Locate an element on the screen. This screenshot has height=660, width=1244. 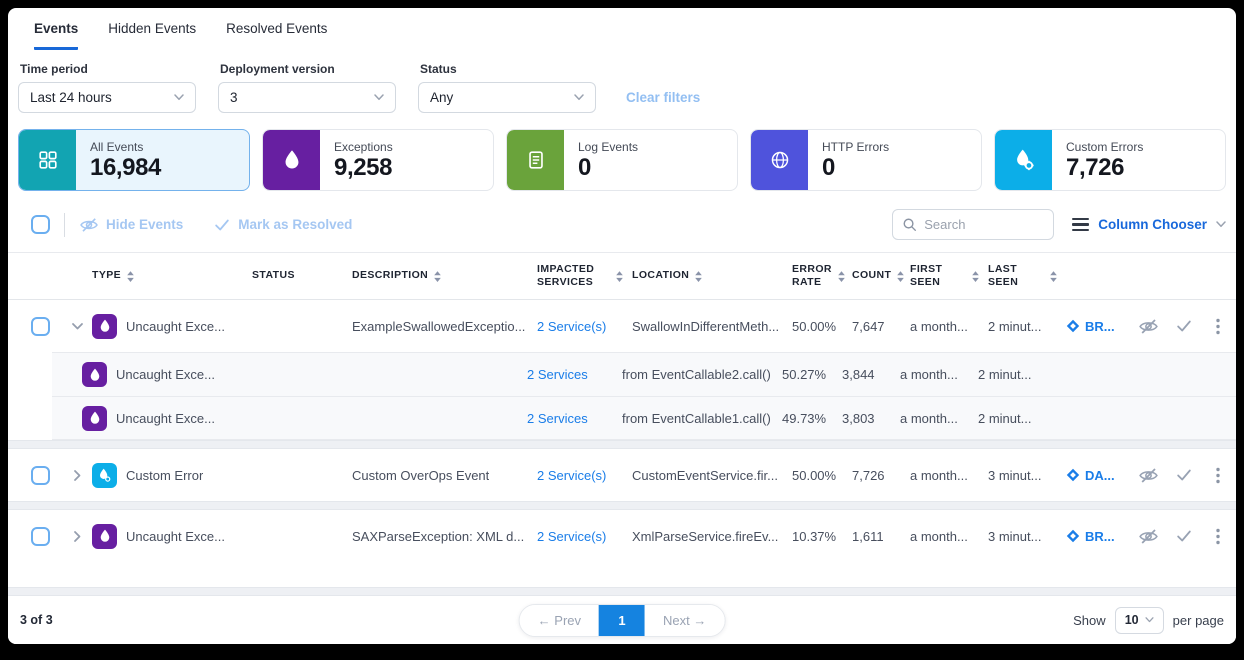
table-footer: 3 of 3 ← Prev 1 Next → Show 10 per page is located at coordinates (622, 620).